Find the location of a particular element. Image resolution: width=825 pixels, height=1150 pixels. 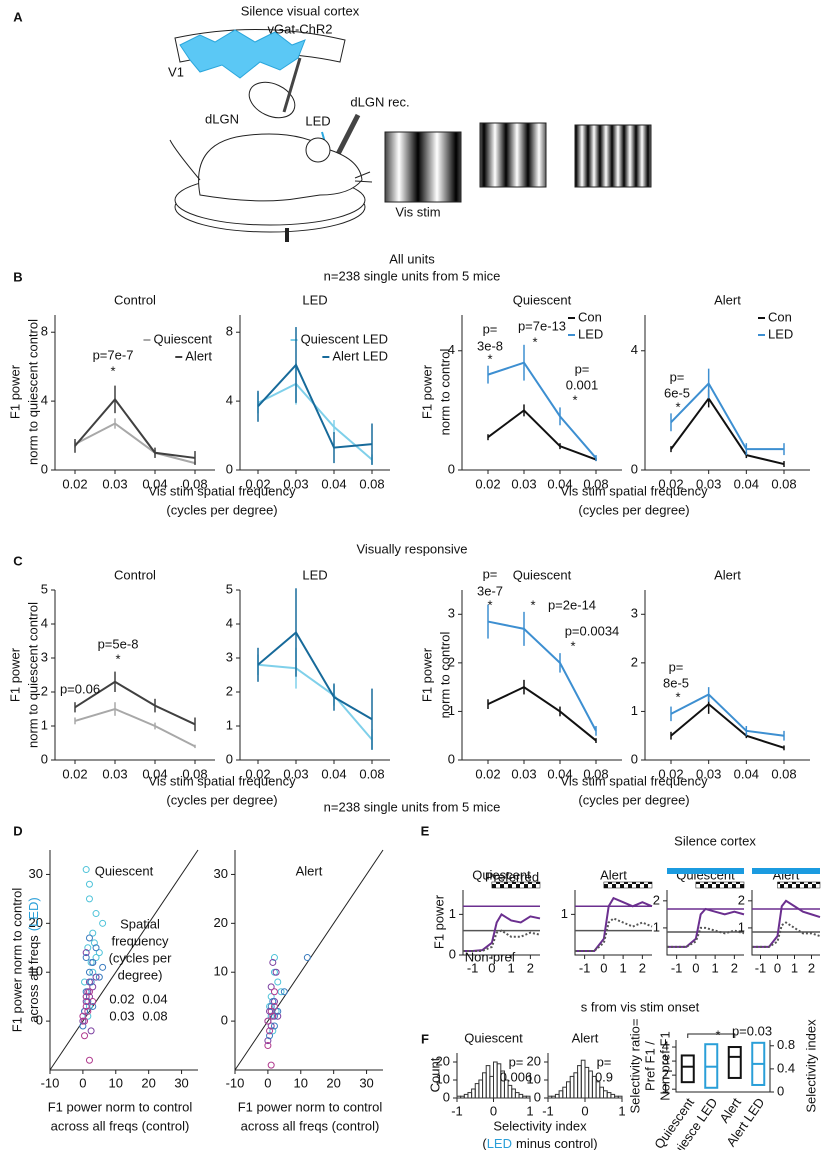

panel-a-title: vGat-ChR2 is located at coordinates (299, 28).